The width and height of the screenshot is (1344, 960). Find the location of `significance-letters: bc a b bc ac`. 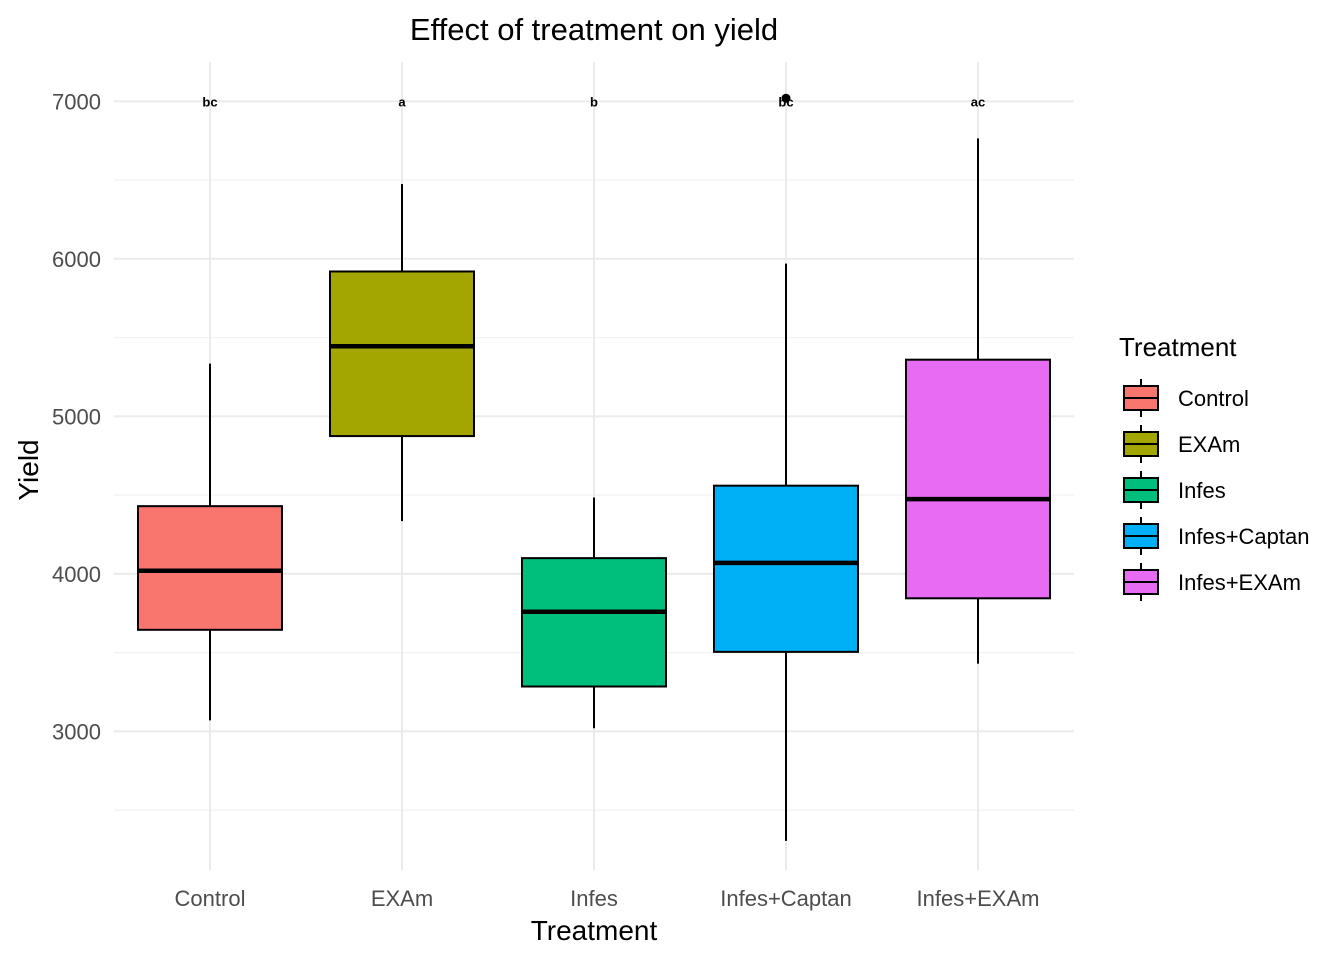

significance-letters: bc a b bc ac is located at coordinates (593, 101).